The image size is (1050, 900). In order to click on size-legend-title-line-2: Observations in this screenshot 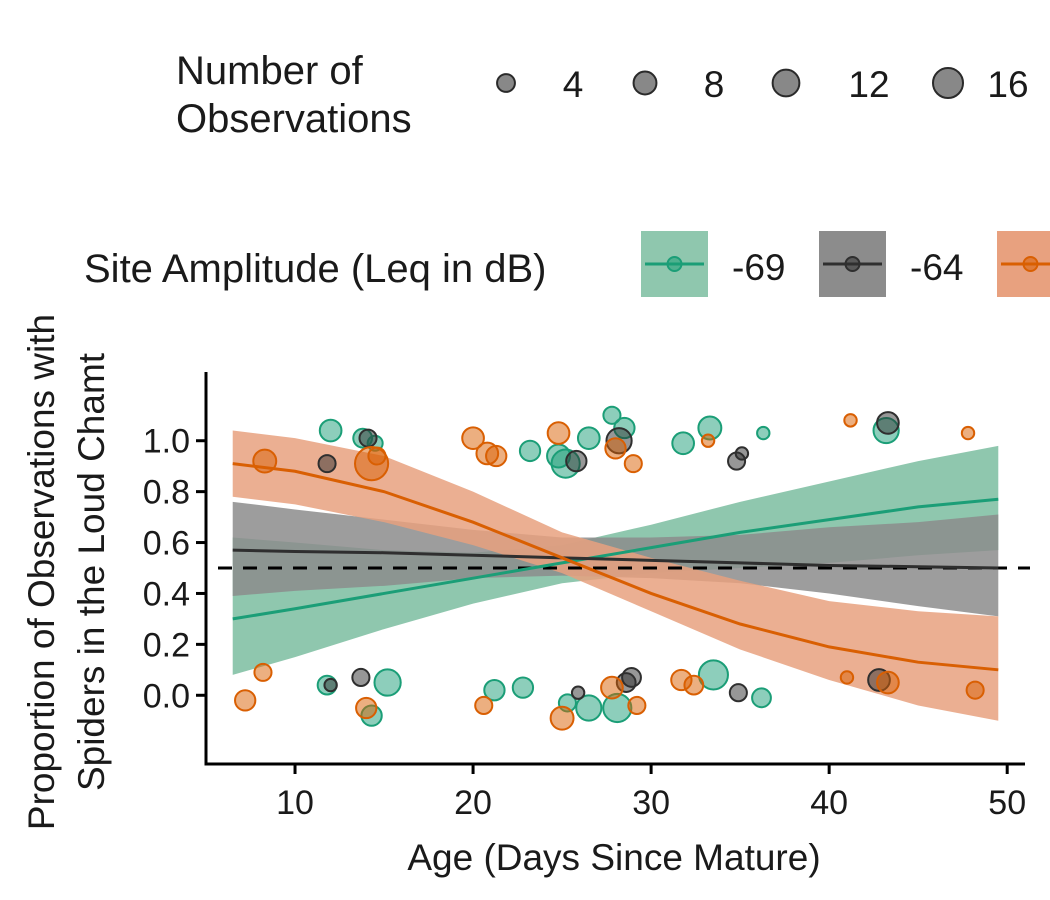, I will do `click(294, 119)`.